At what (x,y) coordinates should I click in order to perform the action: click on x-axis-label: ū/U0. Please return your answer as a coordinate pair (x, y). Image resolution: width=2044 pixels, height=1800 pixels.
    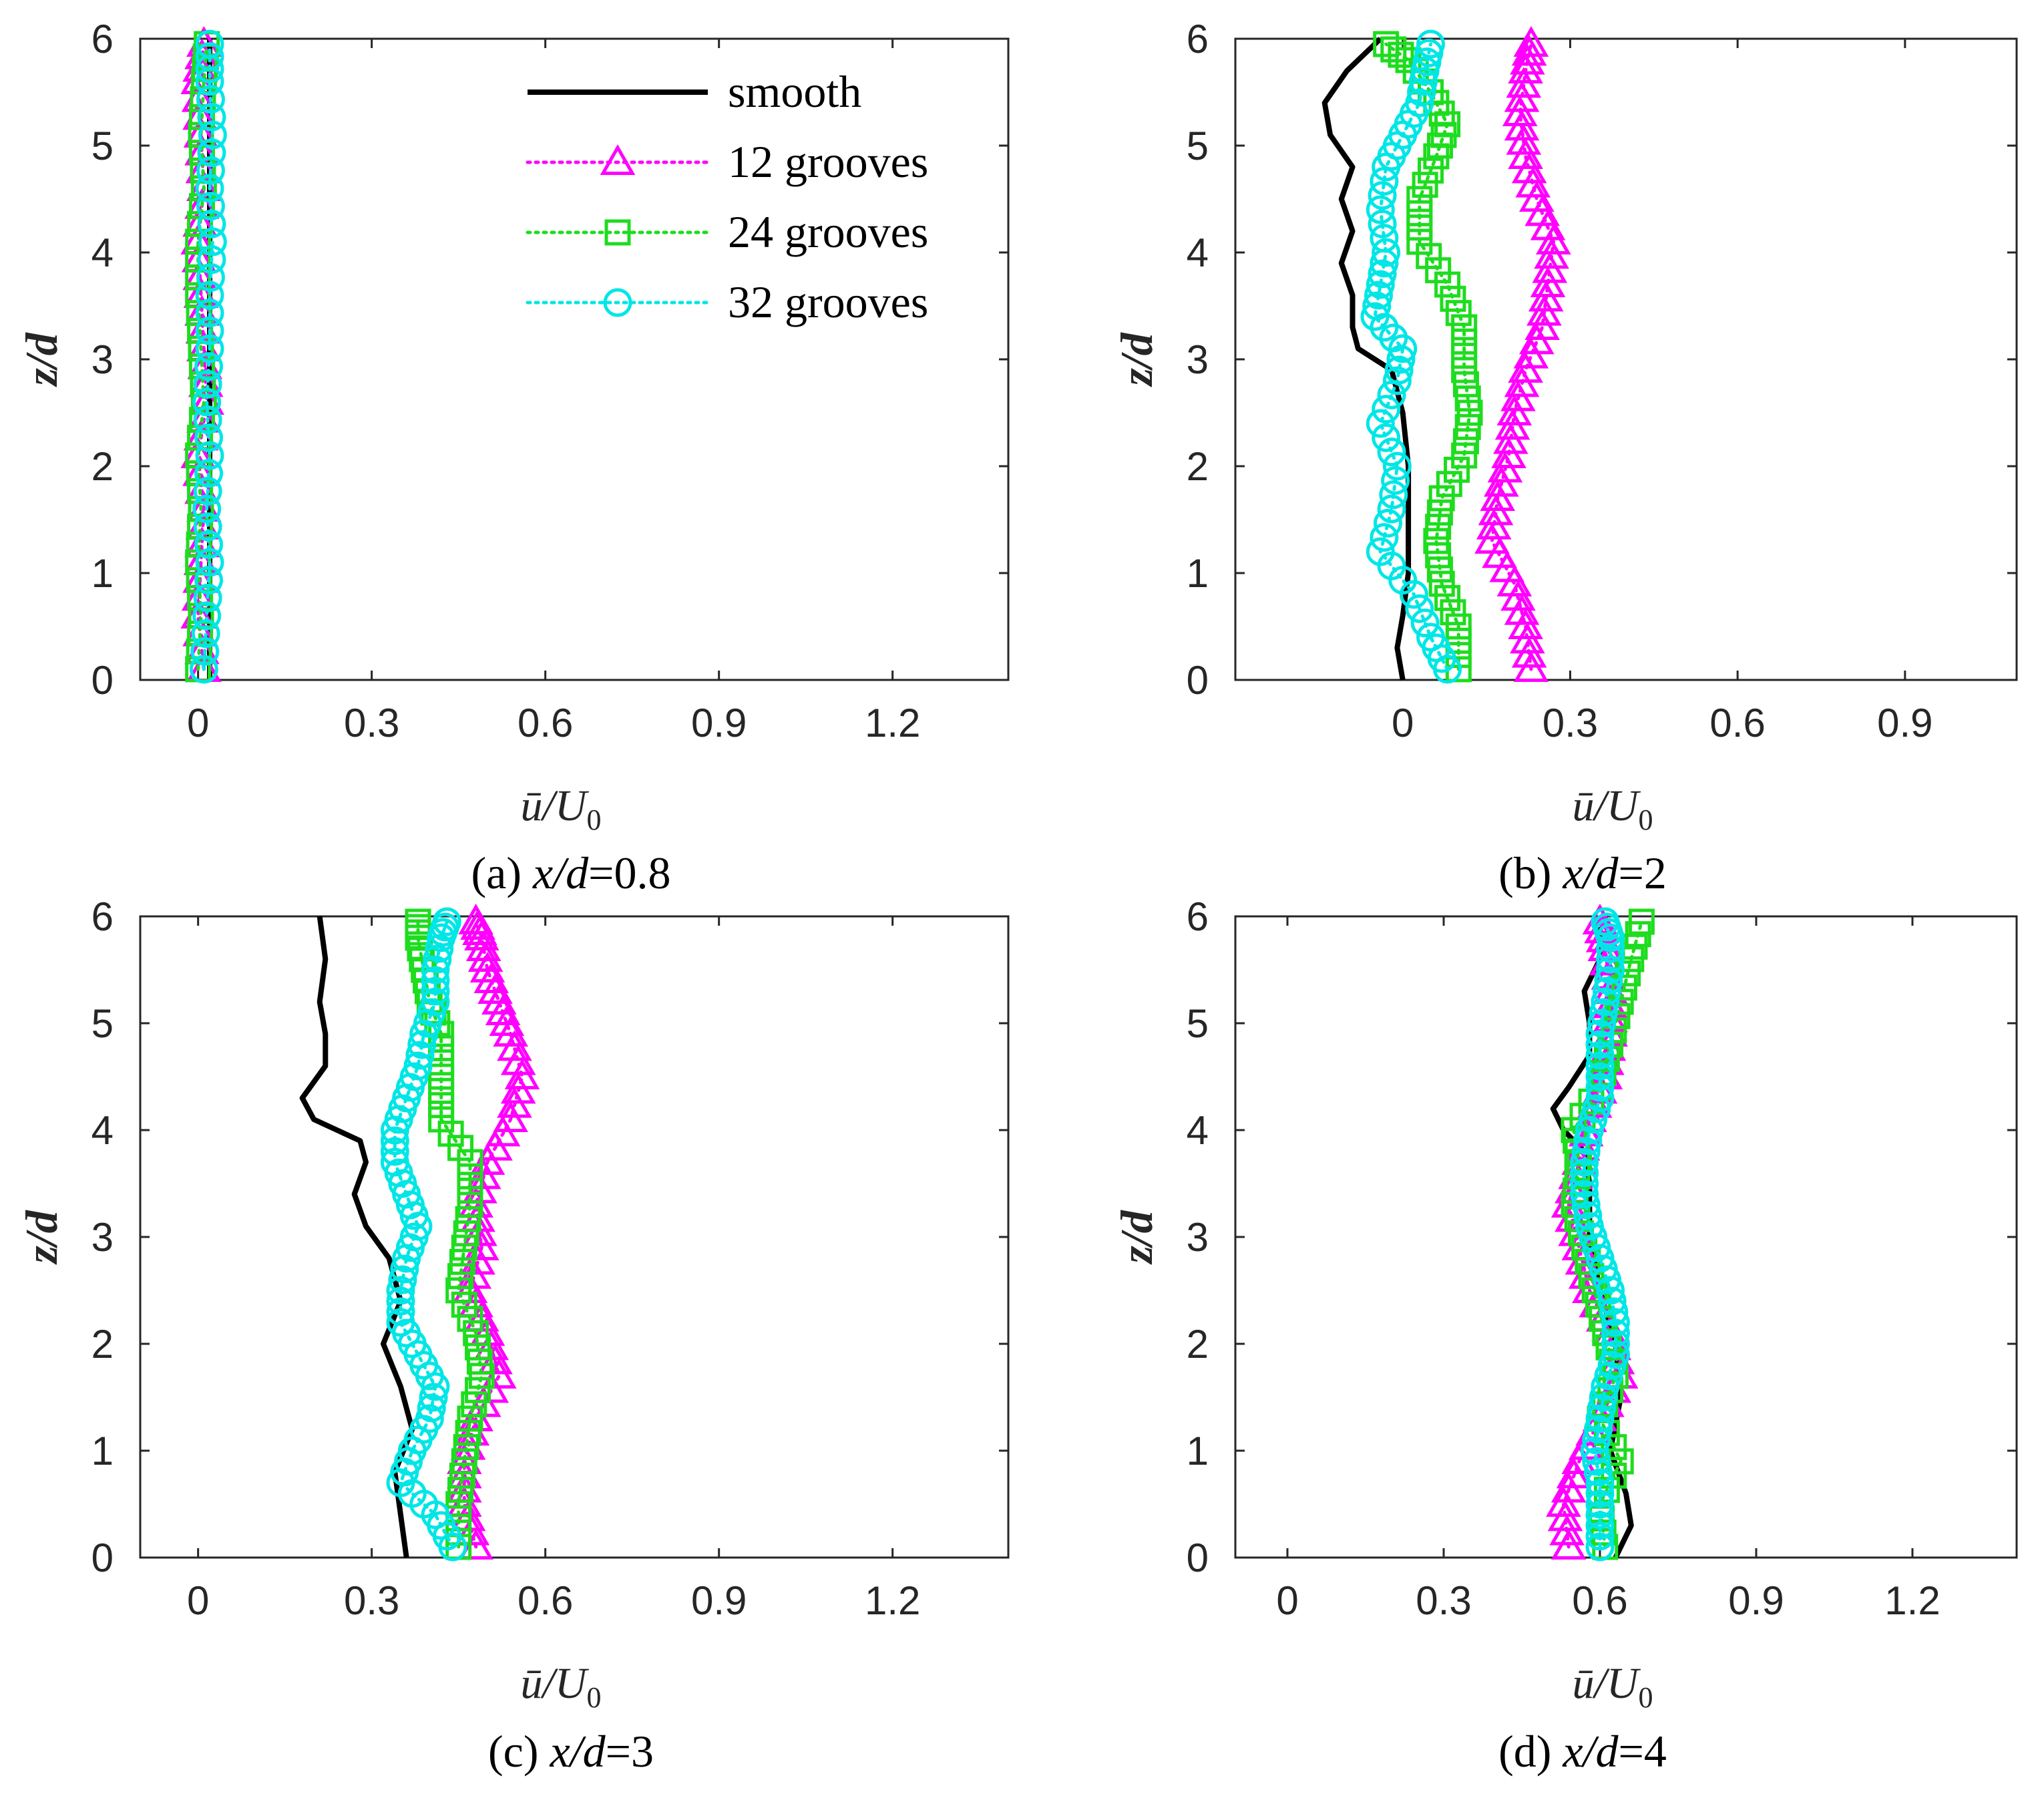
    Looking at the image, I should click on (562, 1686).